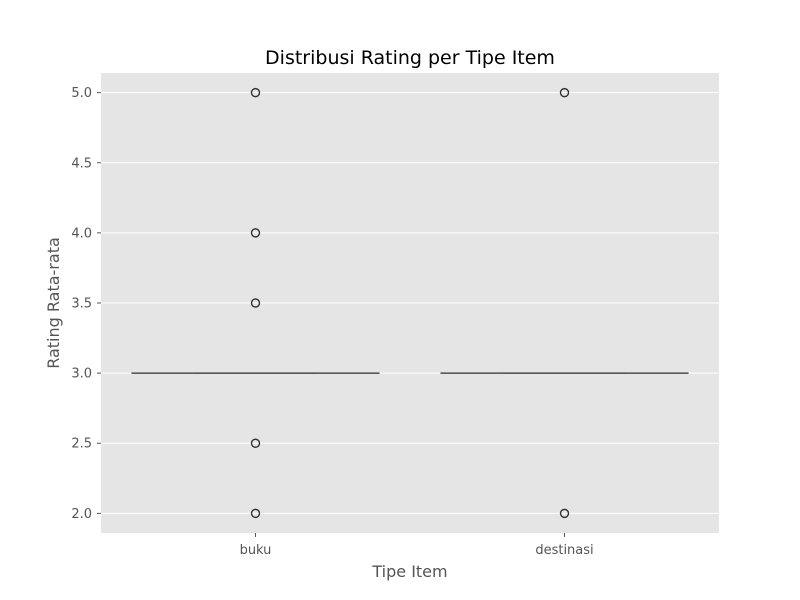  What do you see at coordinates (564, 550) in the screenshot?
I see `x-tick-label: destinasi` at bounding box center [564, 550].